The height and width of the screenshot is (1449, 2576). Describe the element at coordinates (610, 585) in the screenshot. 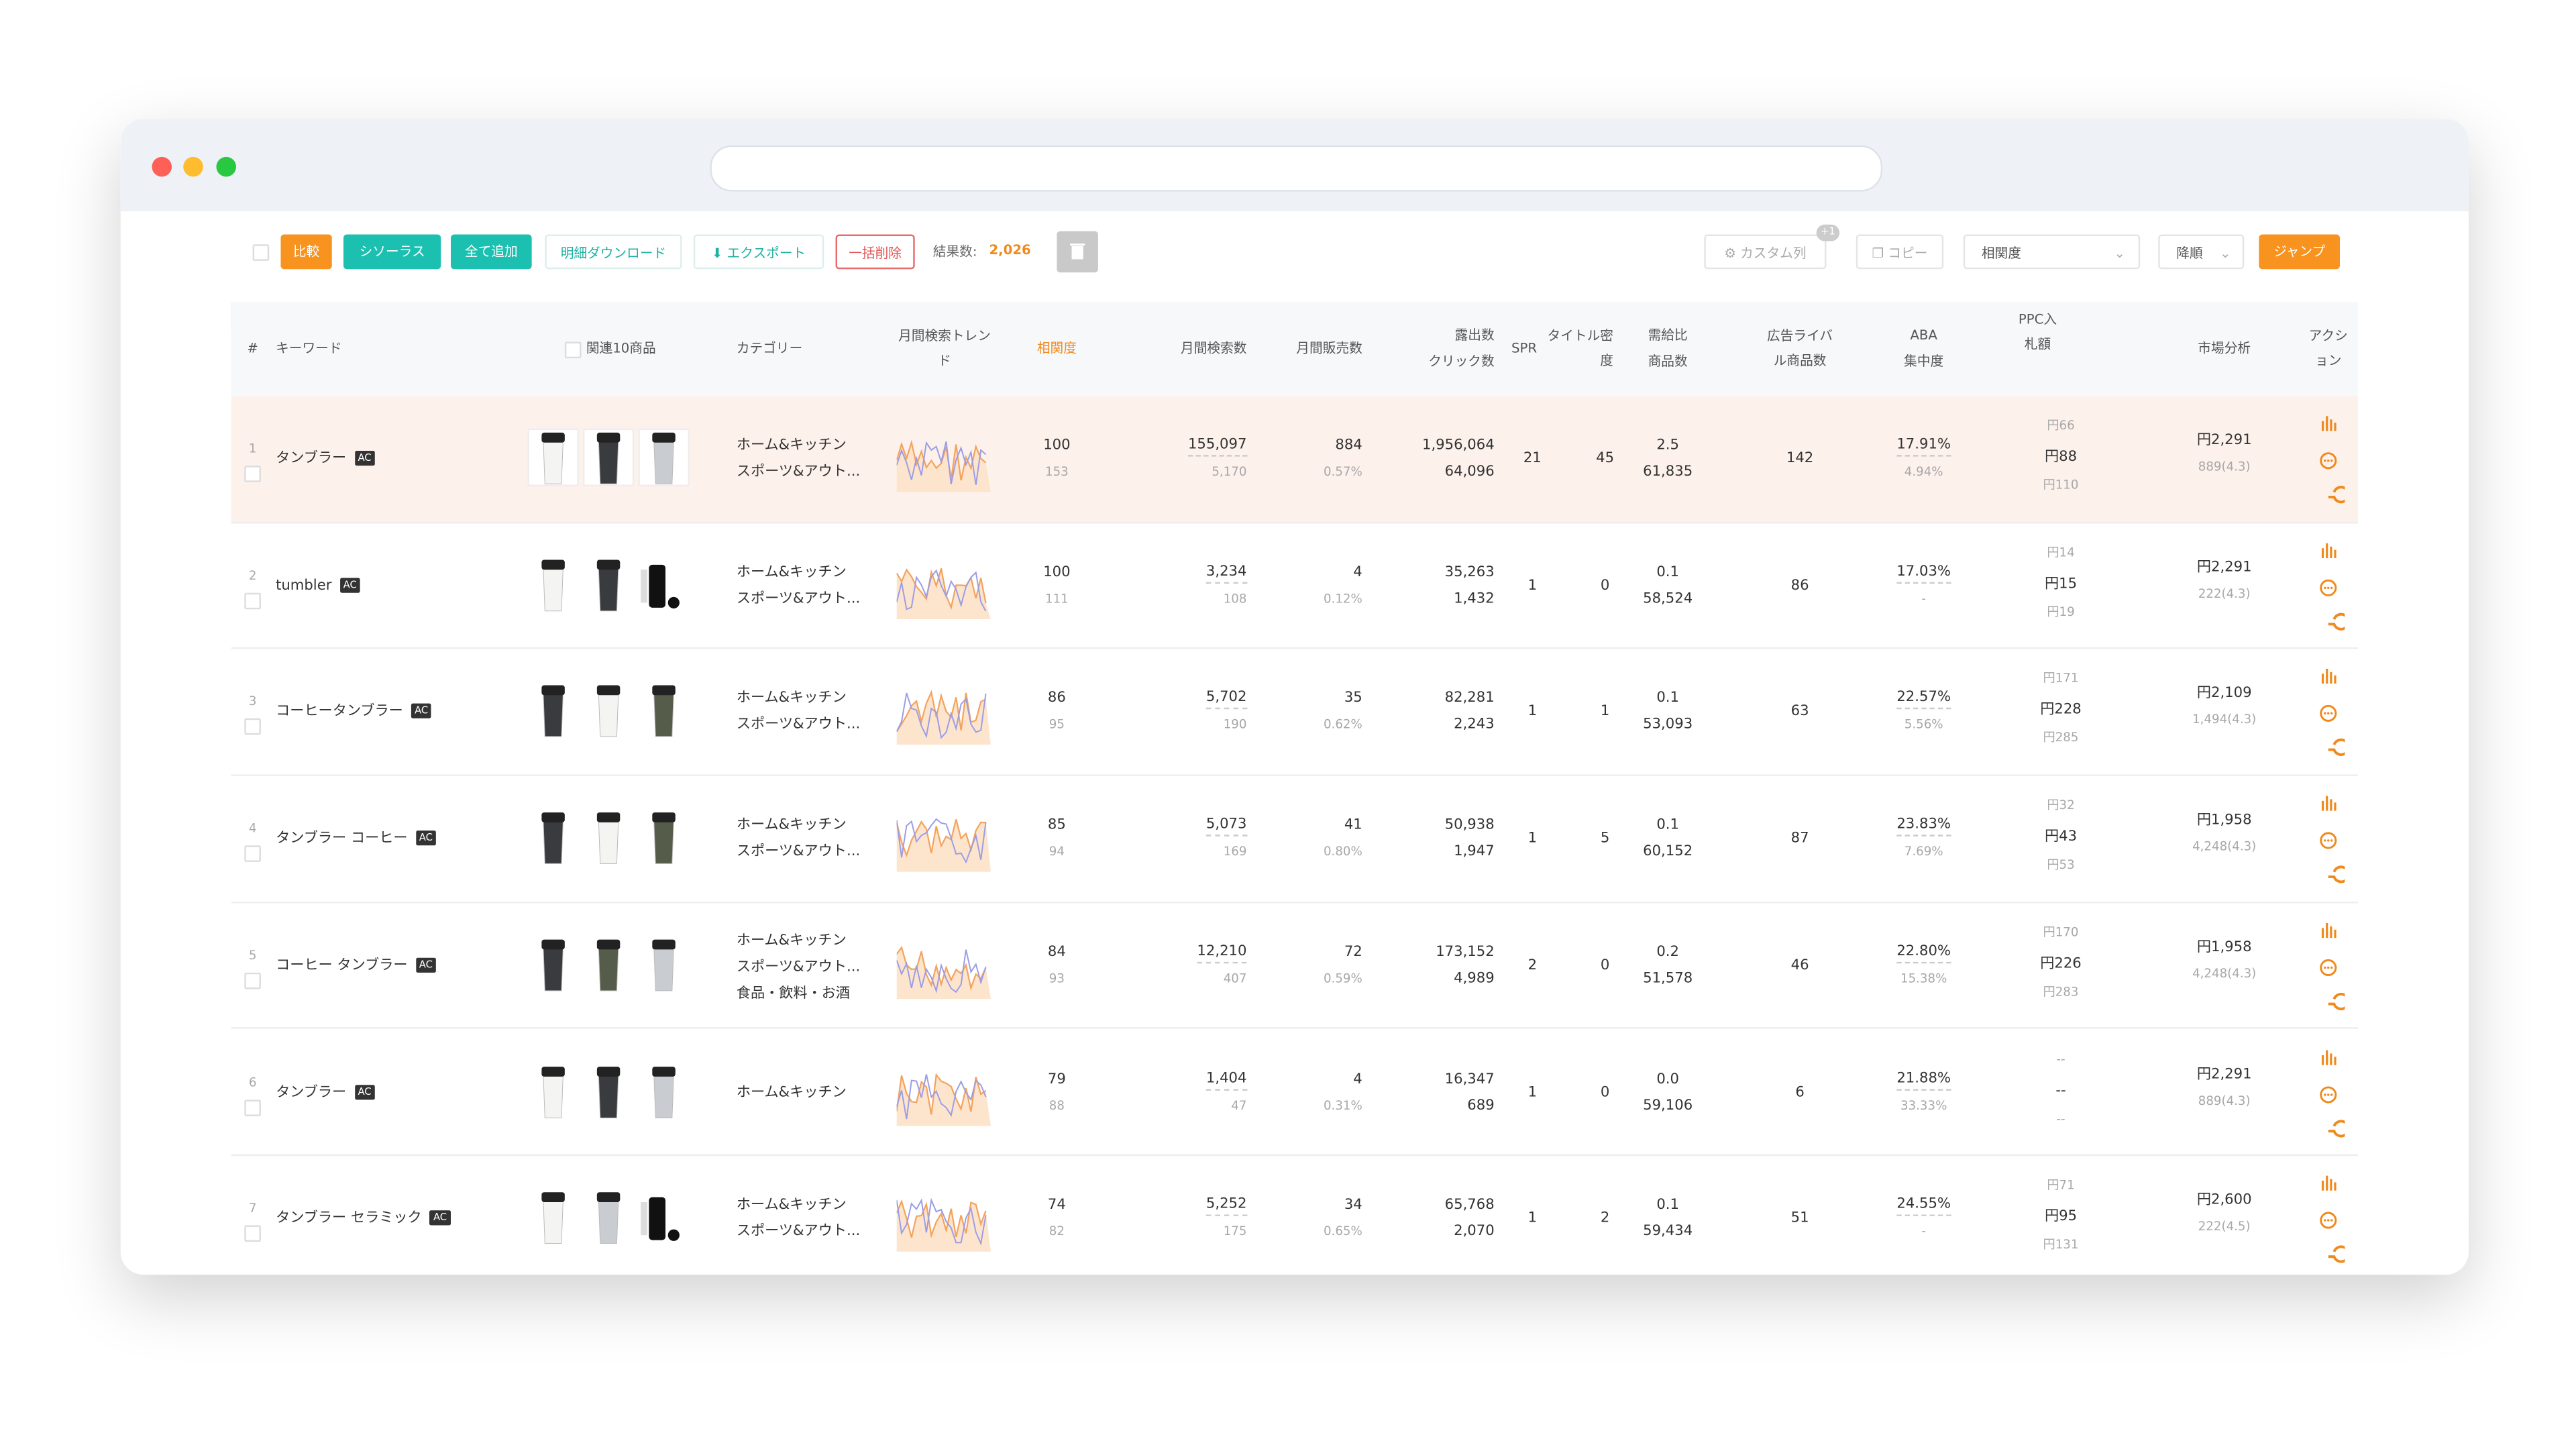

I see `product-images` at that location.